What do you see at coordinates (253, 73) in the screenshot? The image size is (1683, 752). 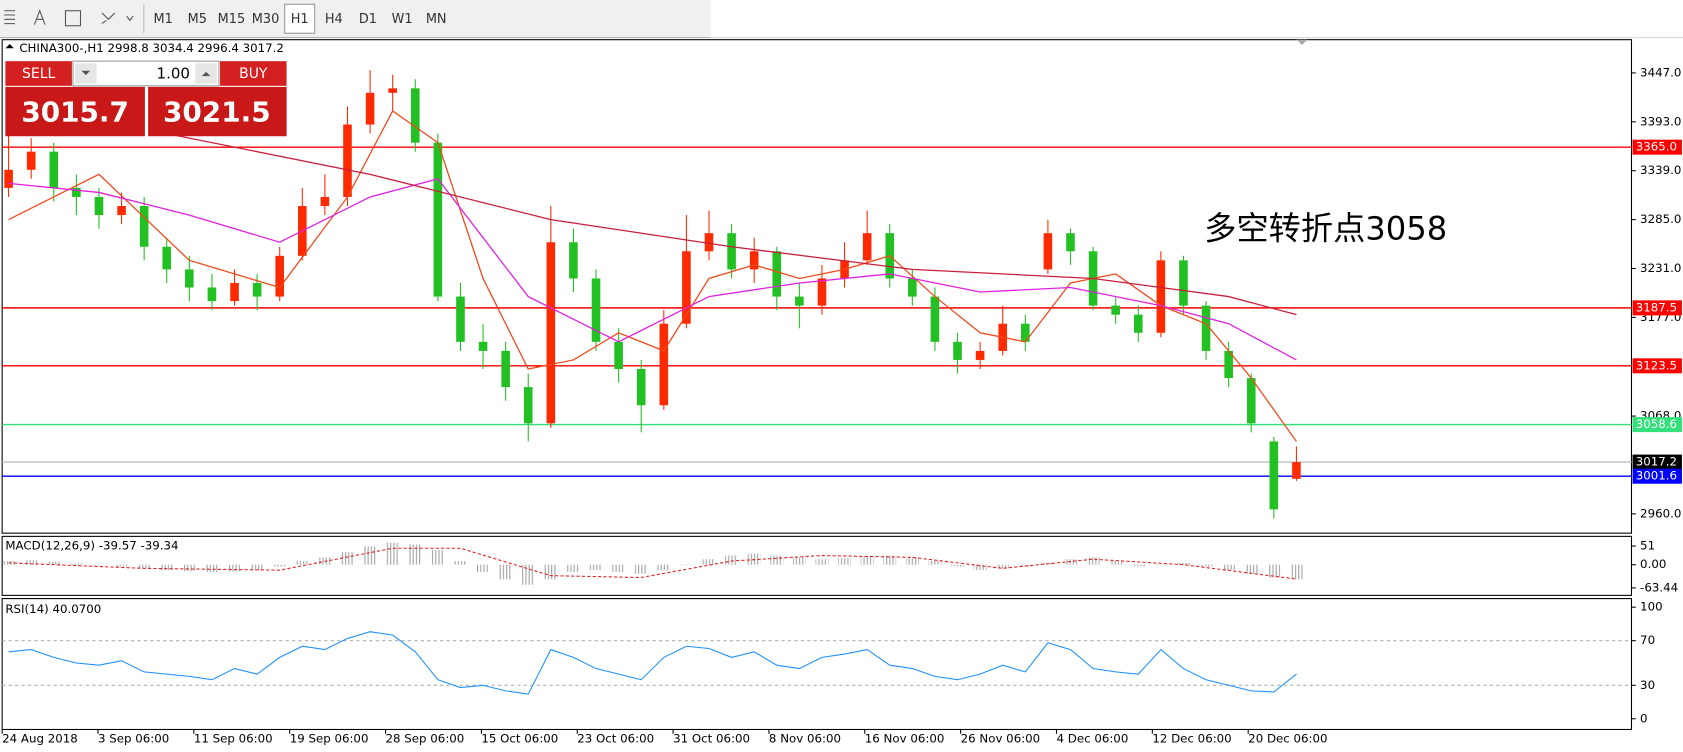 I see `buy-button` at bounding box center [253, 73].